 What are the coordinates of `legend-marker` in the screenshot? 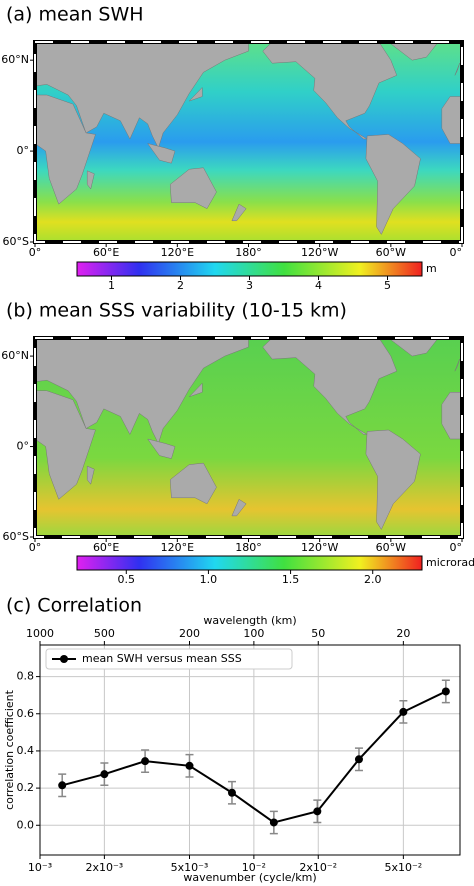 It's located at (64, 659).